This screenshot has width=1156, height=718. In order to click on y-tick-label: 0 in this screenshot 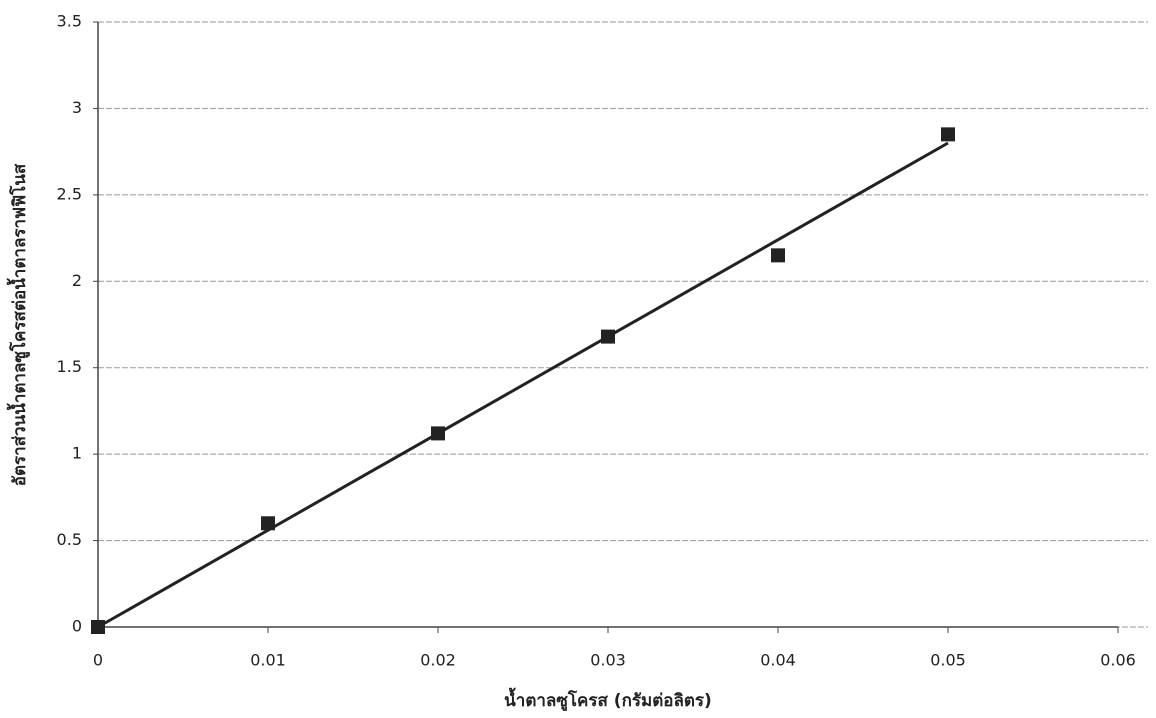, I will do `click(77, 626)`.